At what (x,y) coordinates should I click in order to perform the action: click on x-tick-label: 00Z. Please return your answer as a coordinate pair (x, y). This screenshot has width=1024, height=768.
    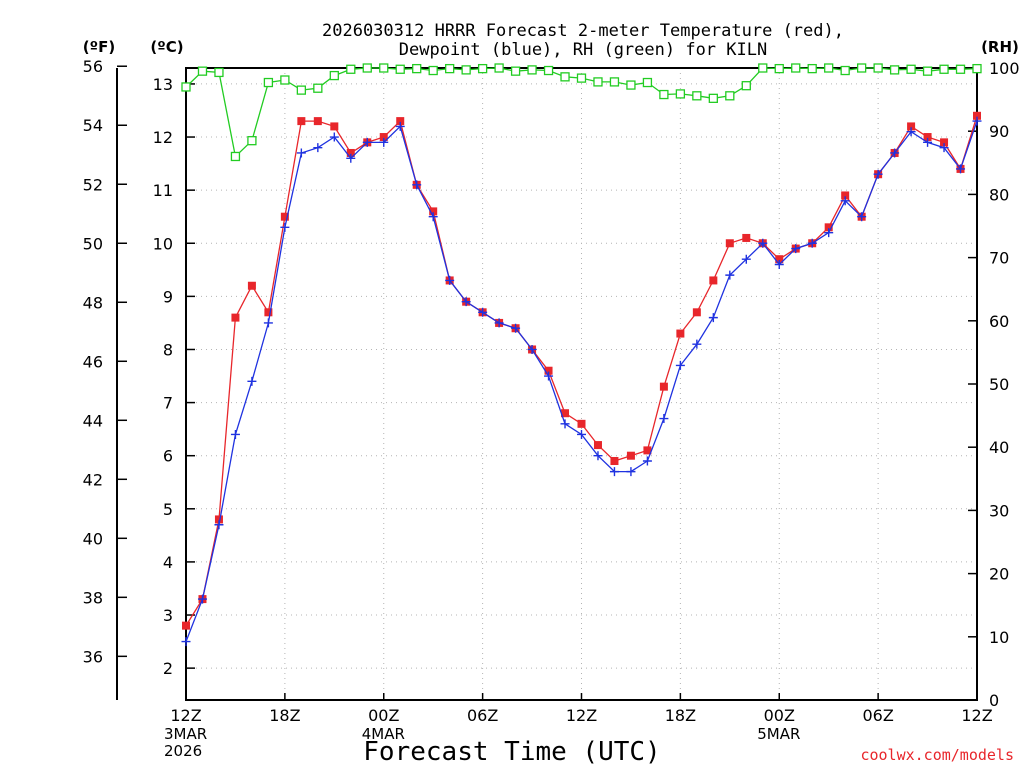
    Looking at the image, I should click on (779, 715).